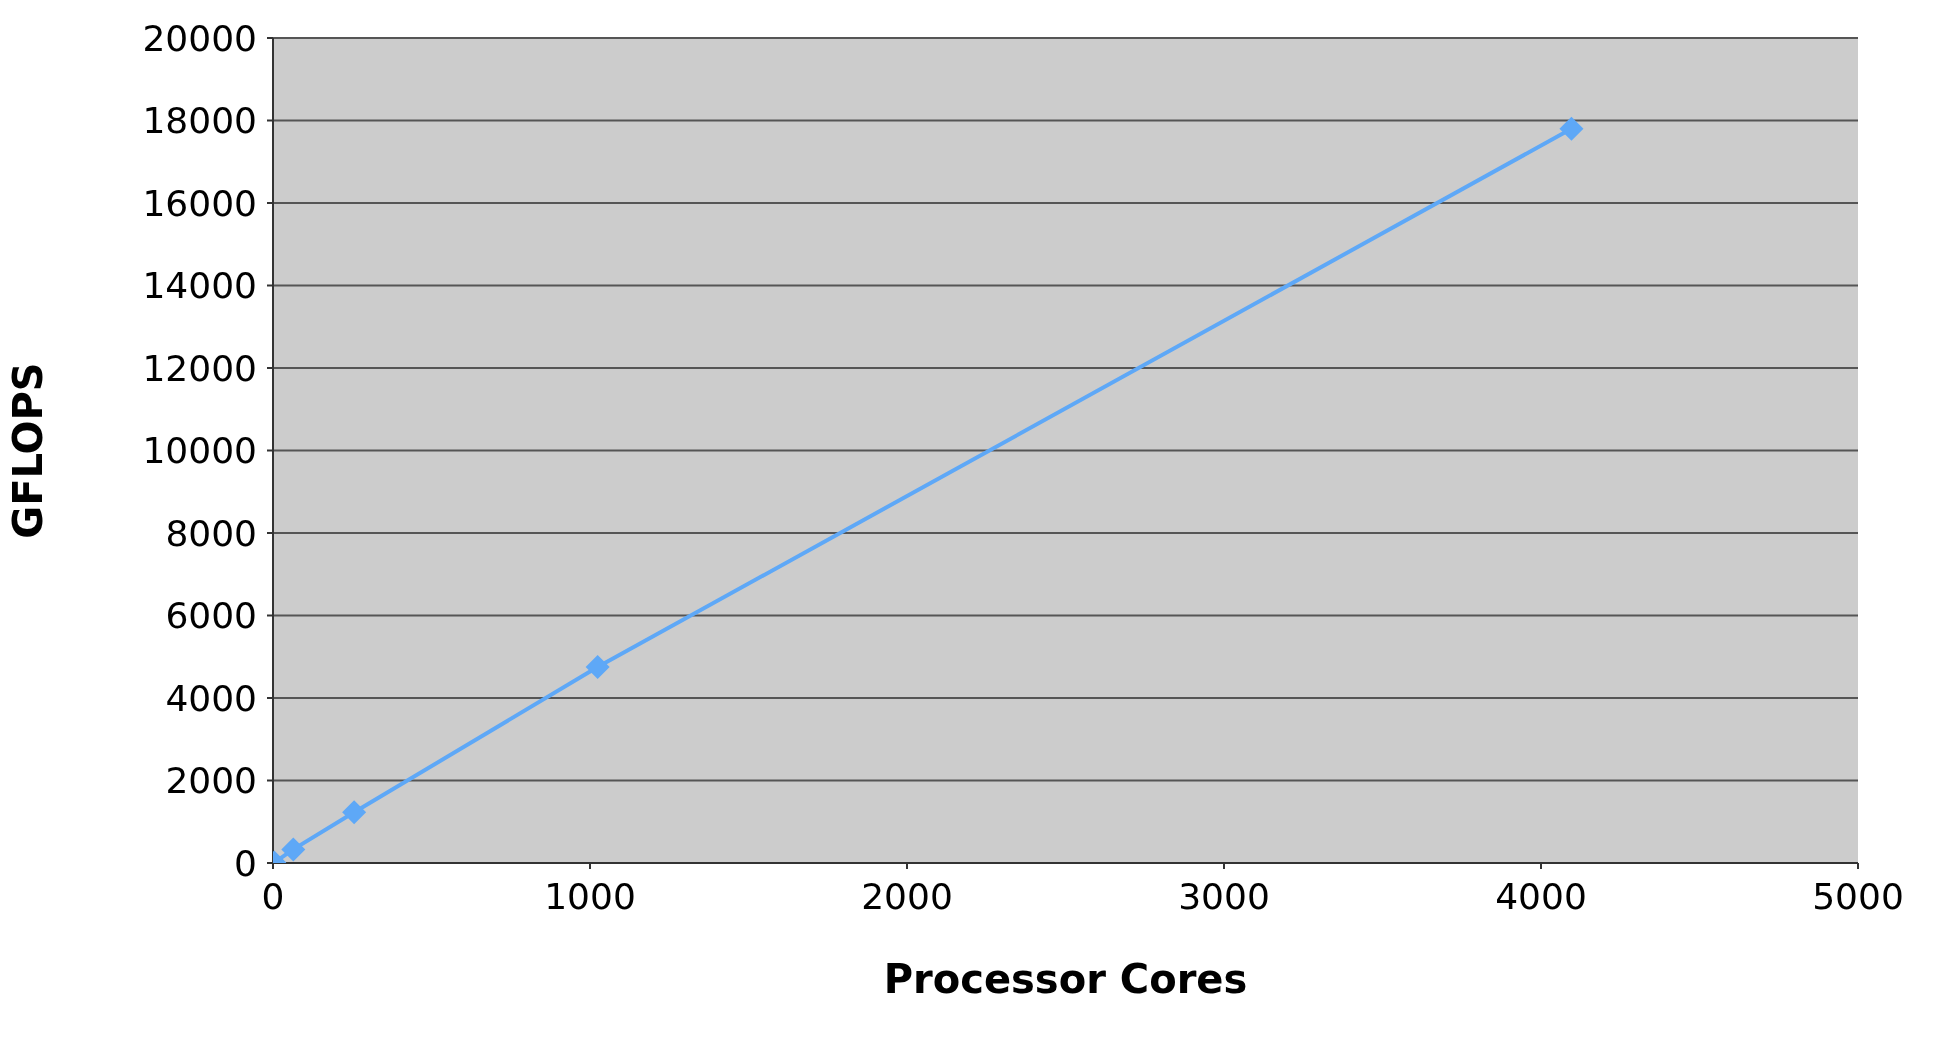 Image resolution: width=1936 pixels, height=1045 pixels. Describe the element at coordinates (199, 286) in the screenshot. I see `y-tick-label: 14000` at that location.